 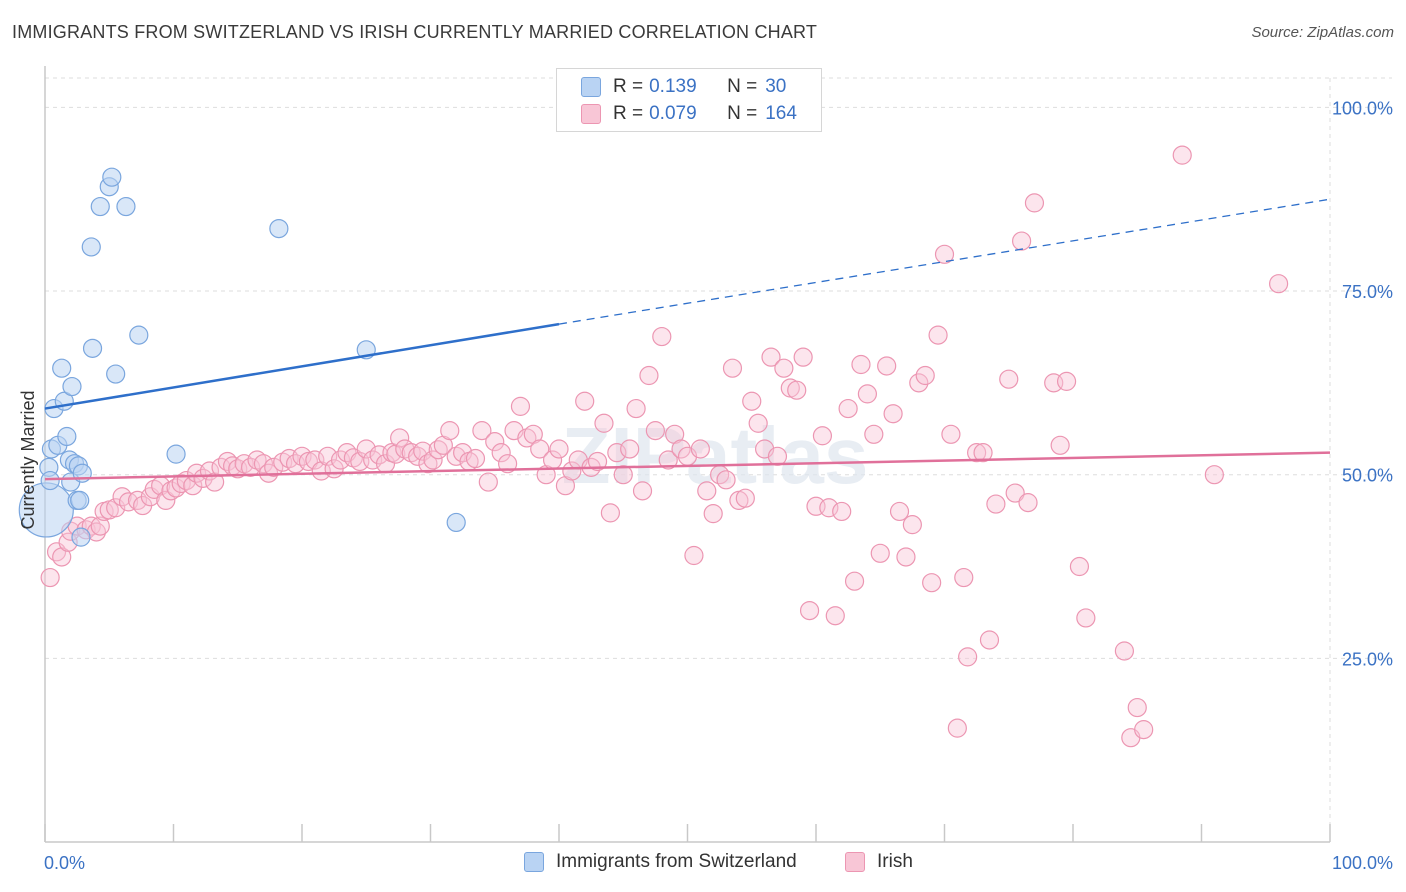 What do you see at coordinates (895, 861) in the screenshot?
I see `legend-label: Irish` at bounding box center [895, 861].